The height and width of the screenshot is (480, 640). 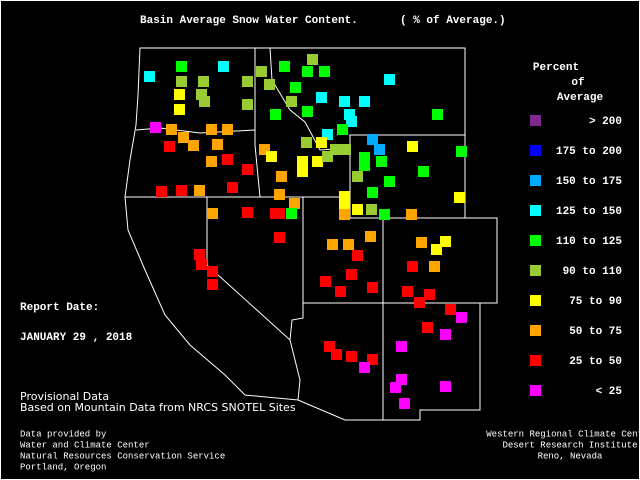 I want to click on report-label: Report Date:, so click(x=59, y=308).